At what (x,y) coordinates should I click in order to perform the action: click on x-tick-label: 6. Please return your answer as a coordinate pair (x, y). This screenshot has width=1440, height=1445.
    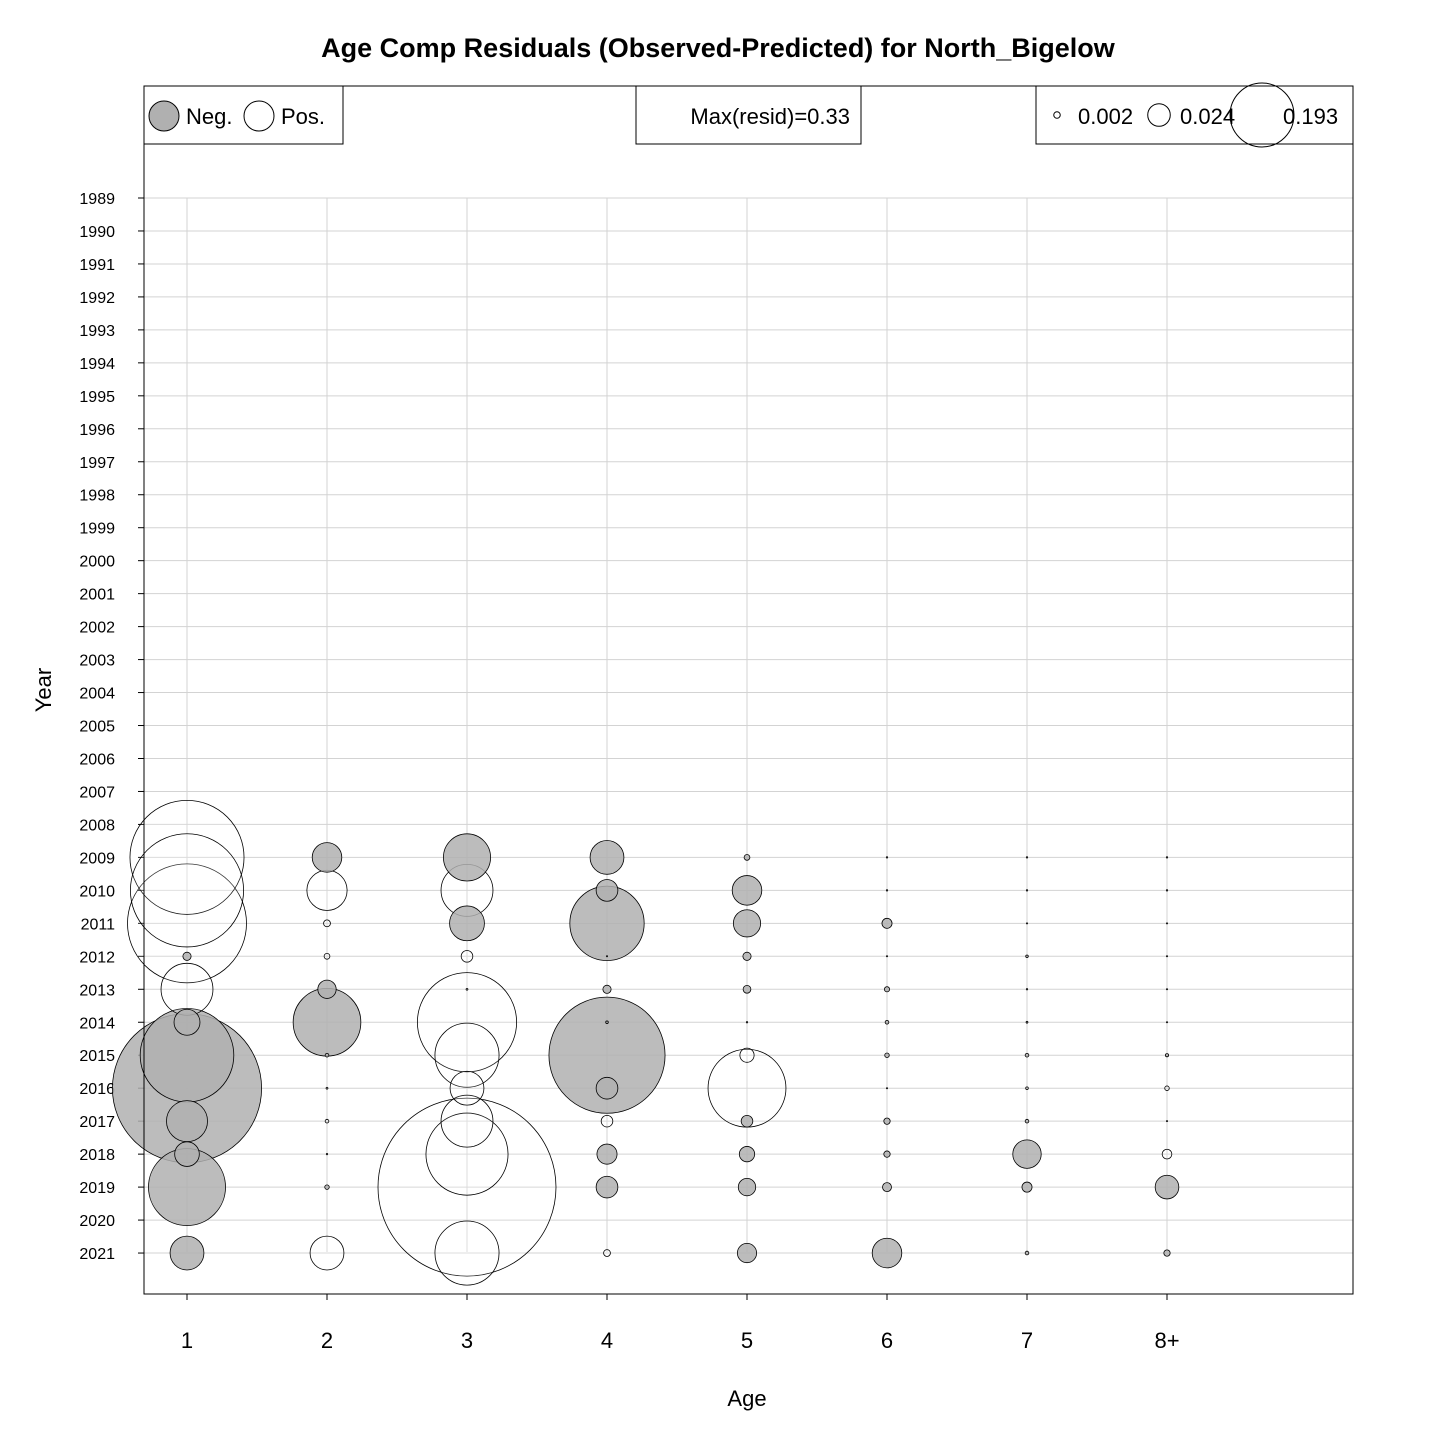
    Looking at the image, I should click on (887, 1340).